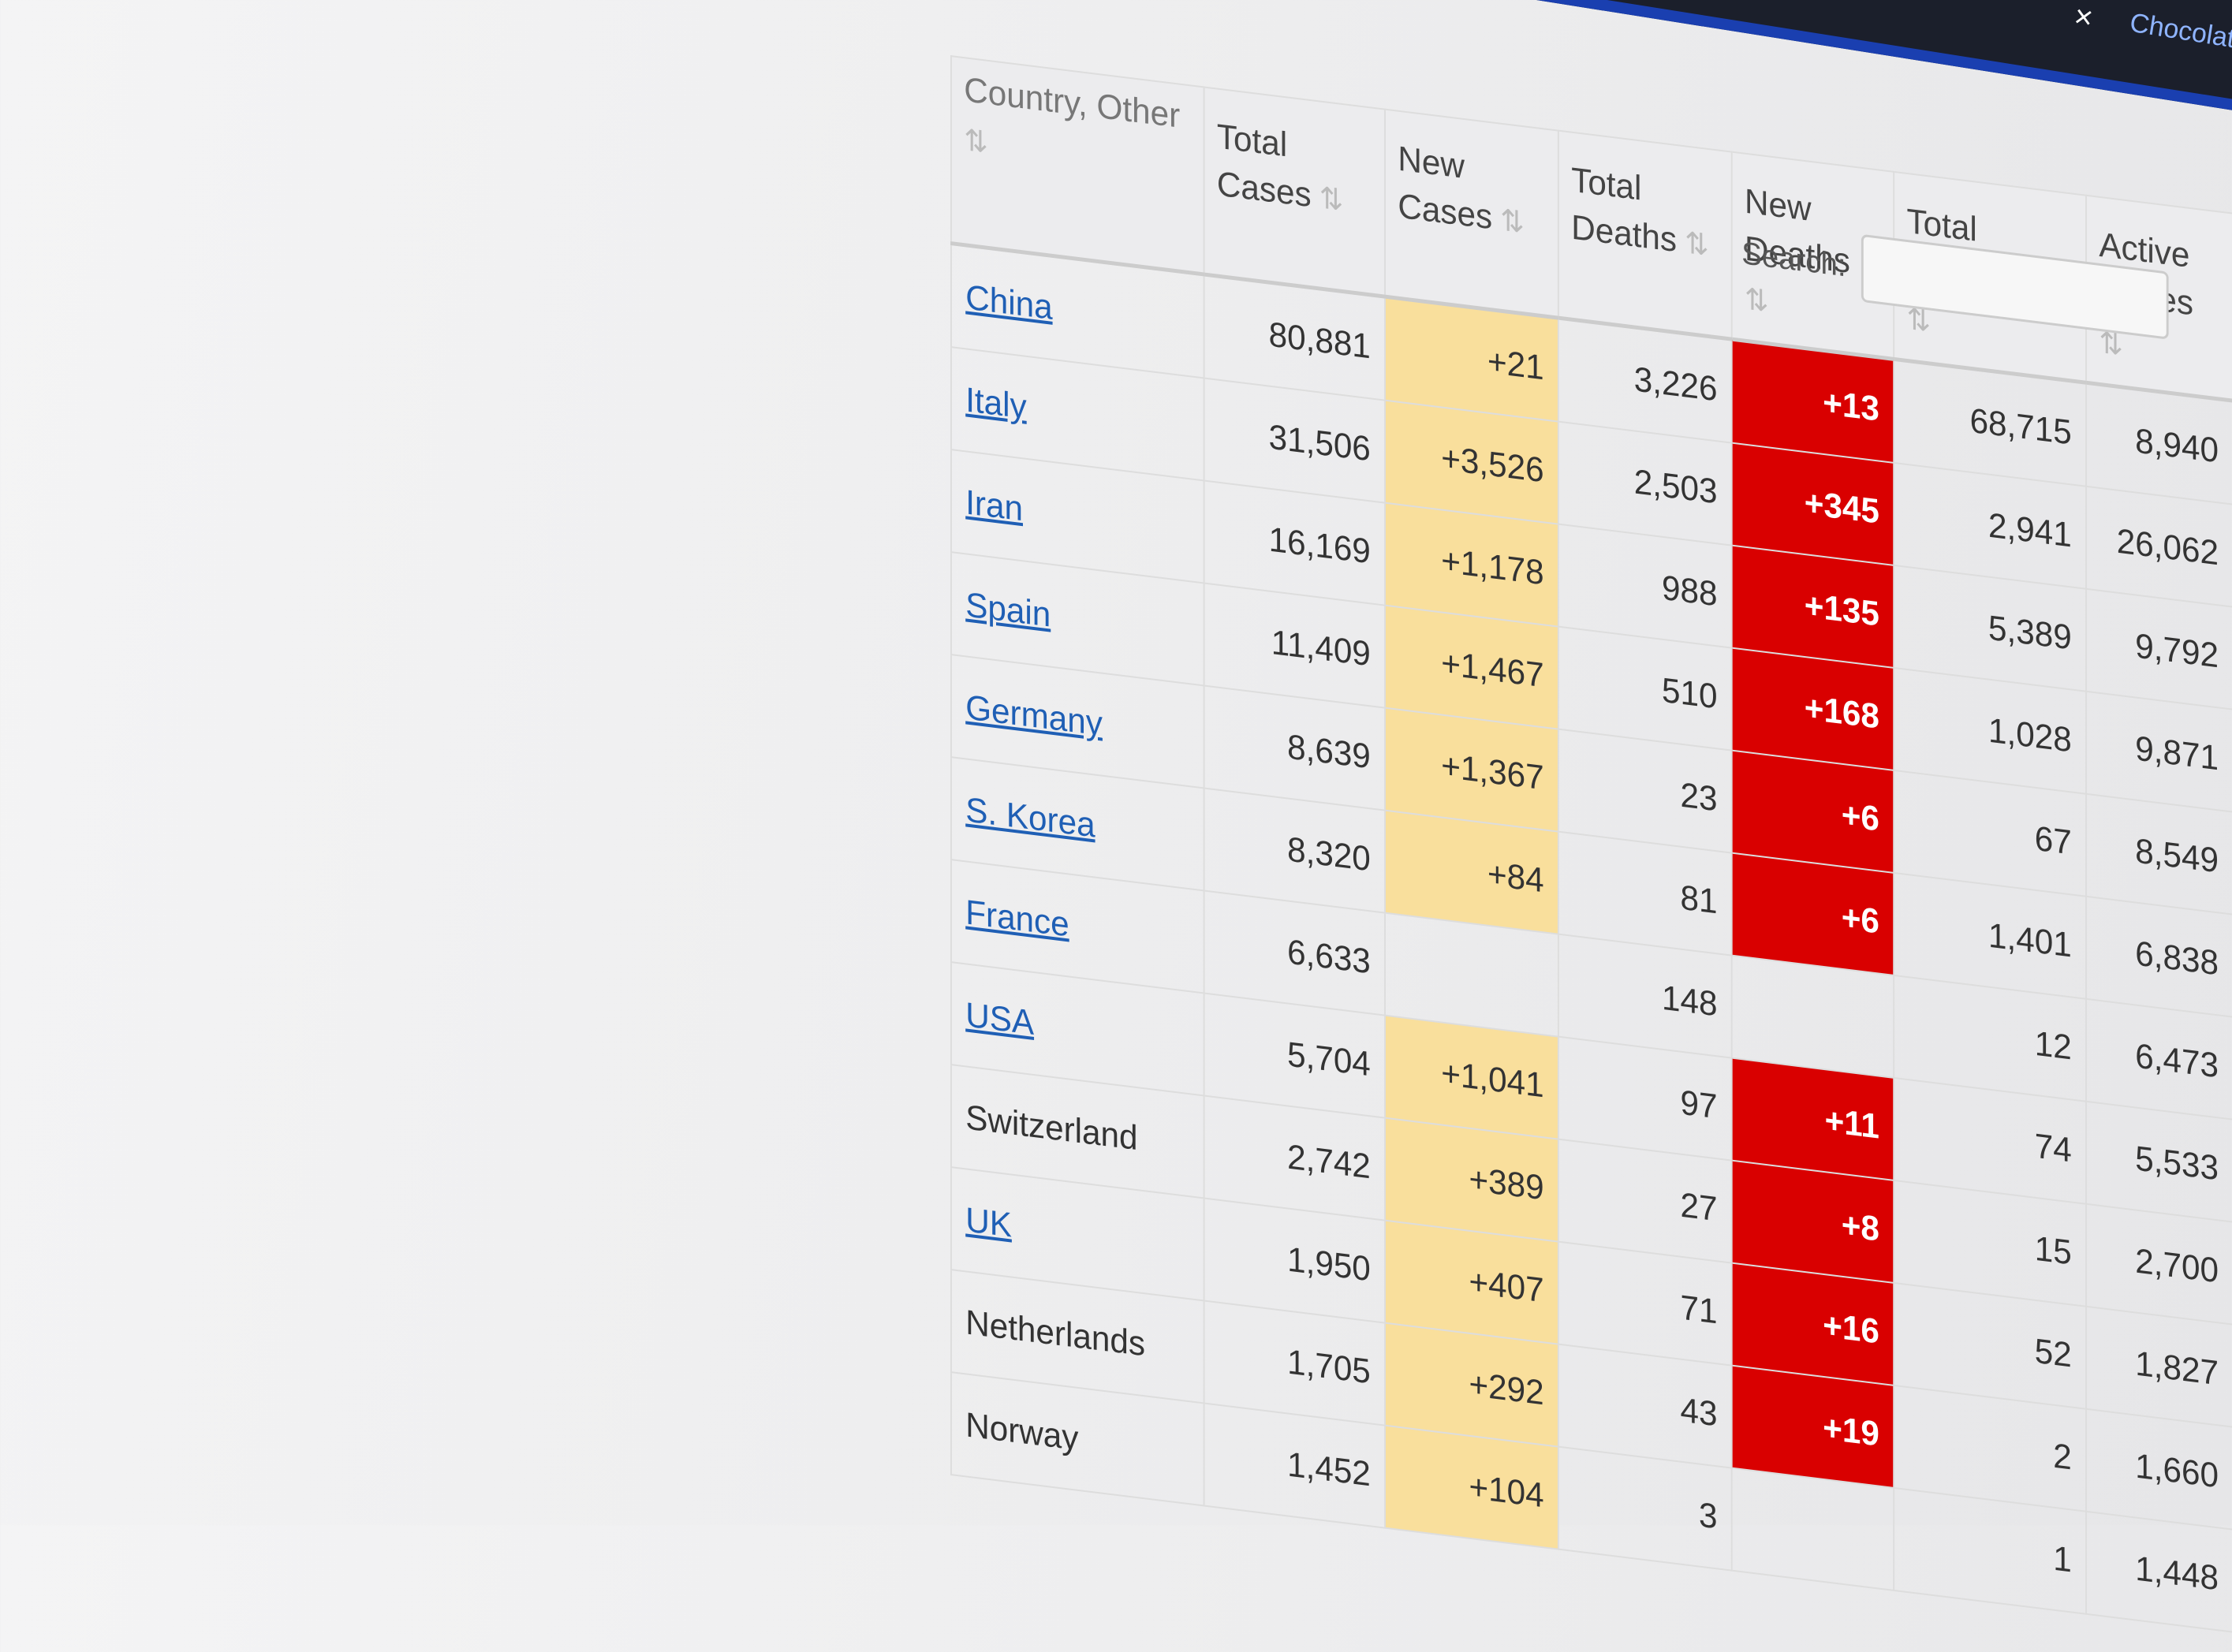 Image resolution: width=2232 pixels, height=1652 pixels. I want to click on cell-value: +21, so click(1516, 364).